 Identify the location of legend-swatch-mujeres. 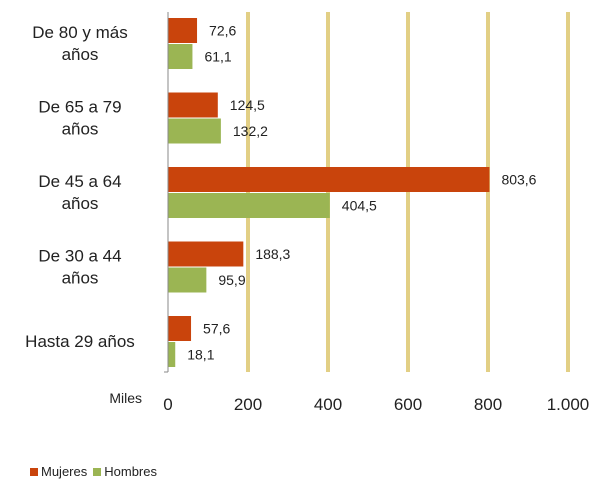
(34, 471).